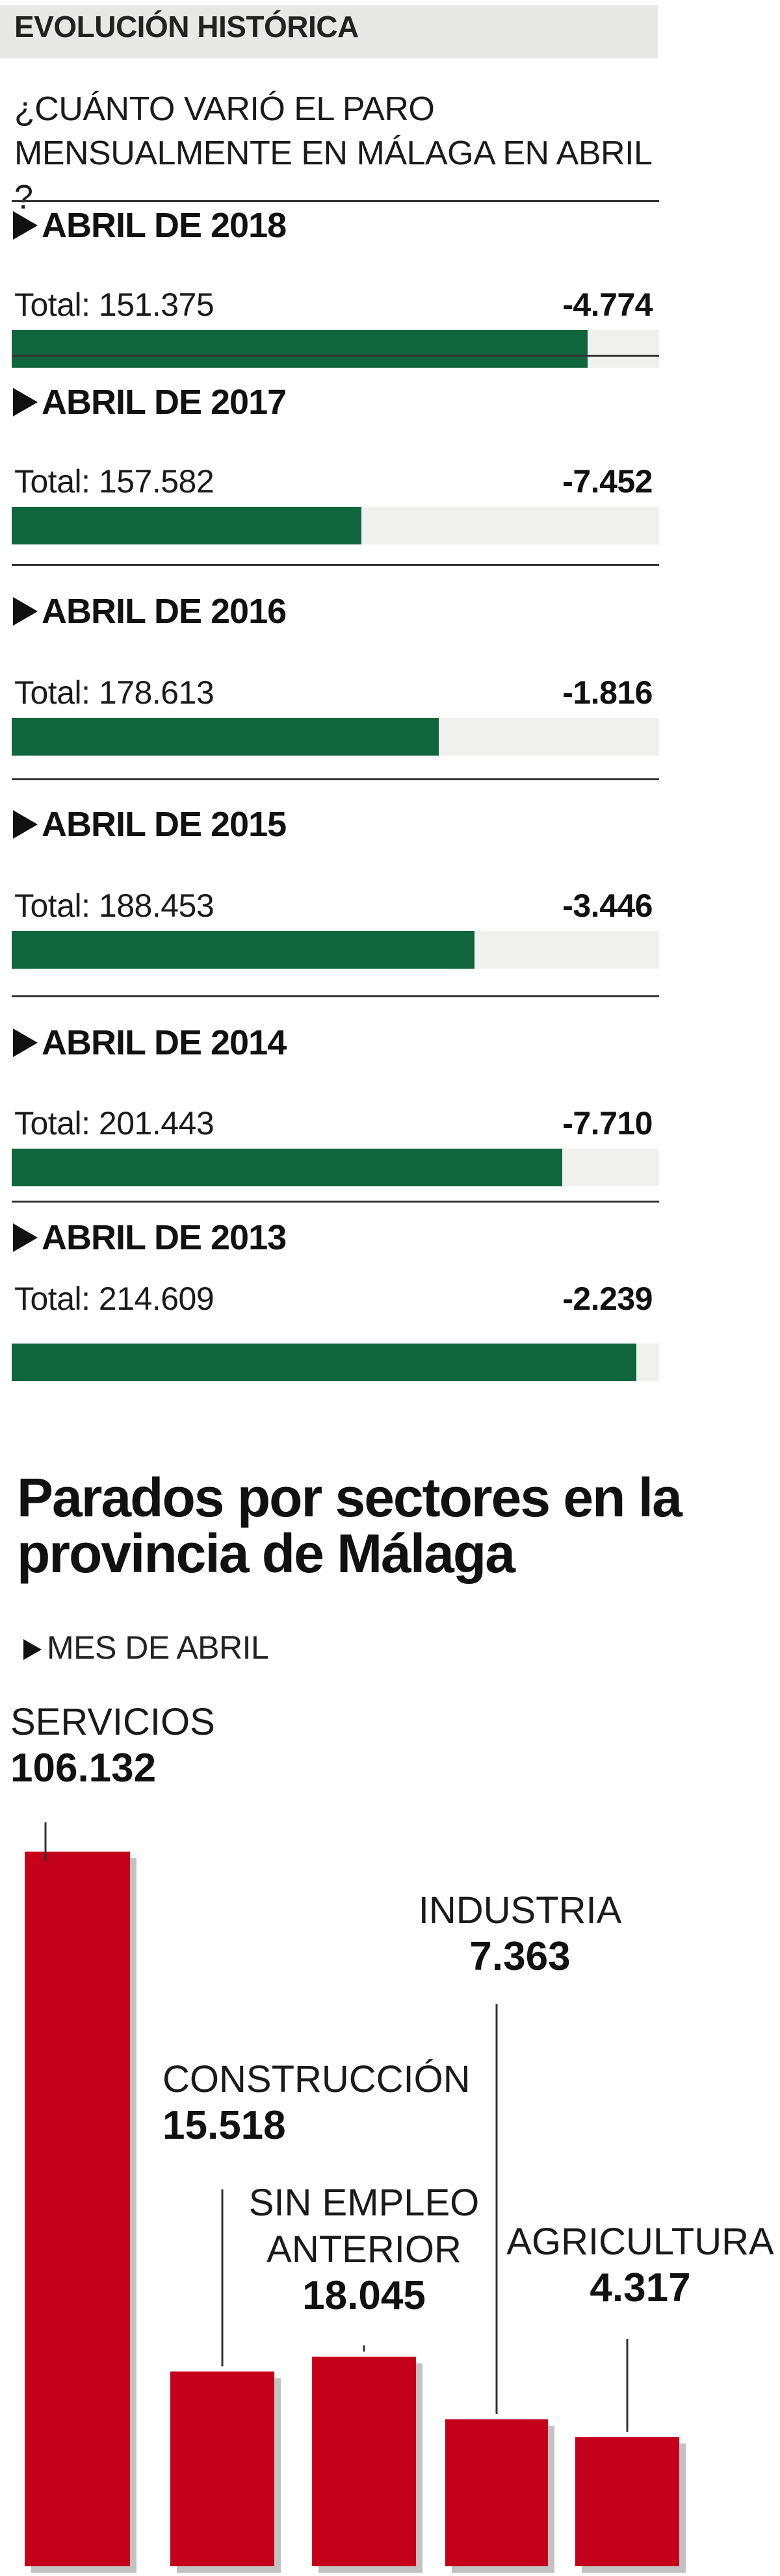 The height and width of the screenshot is (2576, 780). I want to click on year-title: ABRIL DE 2018, so click(150, 225).